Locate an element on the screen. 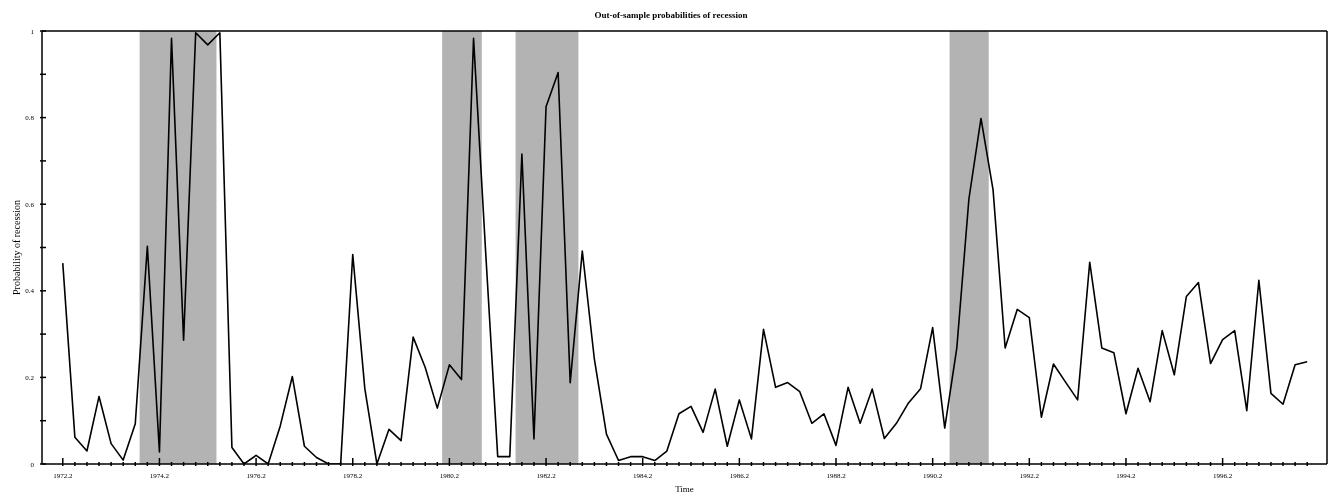 The height and width of the screenshot is (502, 1342). x-axis-title: Time is located at coordinates (684, 489).